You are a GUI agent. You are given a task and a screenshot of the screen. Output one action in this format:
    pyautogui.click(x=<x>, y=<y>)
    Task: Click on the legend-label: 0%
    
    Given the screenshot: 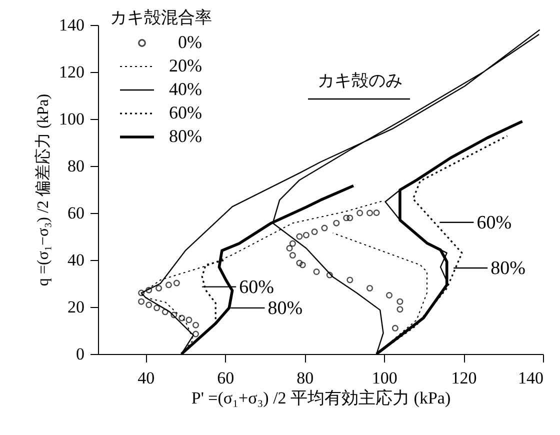 What is the action you would take?
    pyautogui.click(x=190, y=42)
    